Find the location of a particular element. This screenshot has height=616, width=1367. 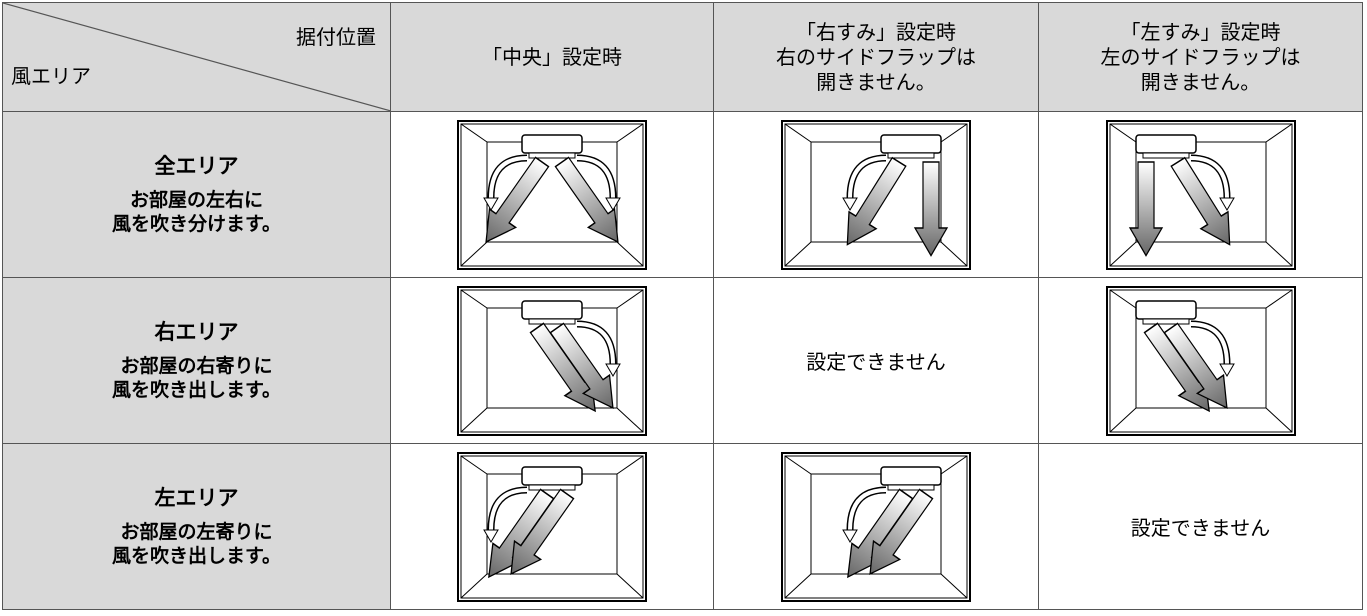

line: 「左すみ」設定時 is located at coordinates (1200, 31).